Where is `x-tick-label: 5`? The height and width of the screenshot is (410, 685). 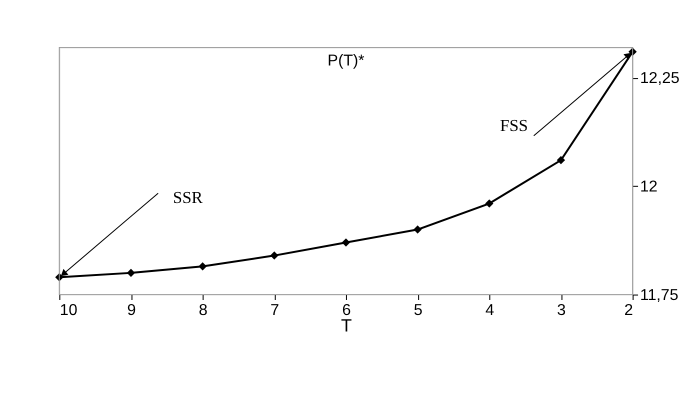 x-tick-label: 5 is located at coordinates (418, 310).